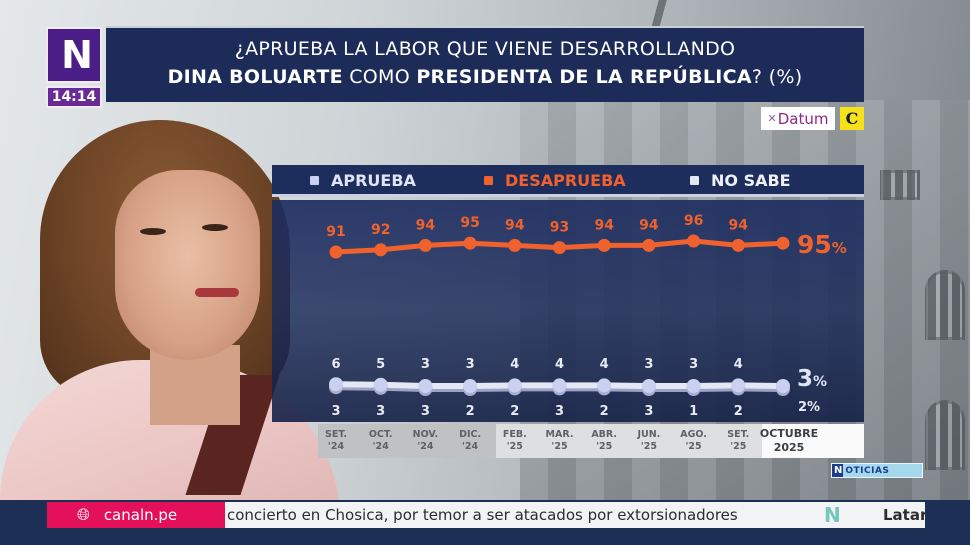 This screenshot has width=970, height=545. I want to click on website-badge: 🌐︎ canaln.pe, so click(136, 515).